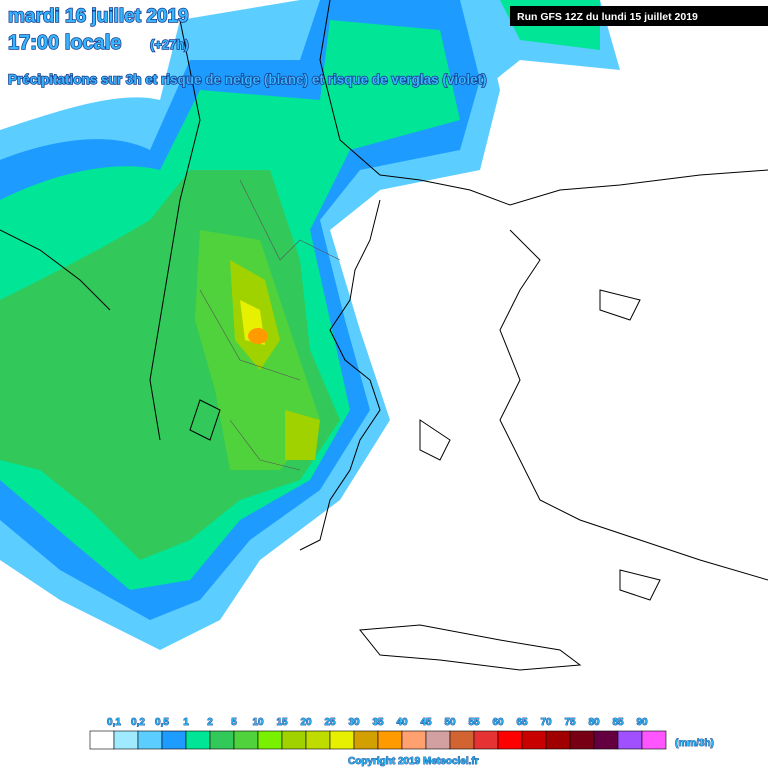  What do you see at coordinates (522, 722) in the screenshot?
I see `legend-label: 65` at bounding box center [522, 722].